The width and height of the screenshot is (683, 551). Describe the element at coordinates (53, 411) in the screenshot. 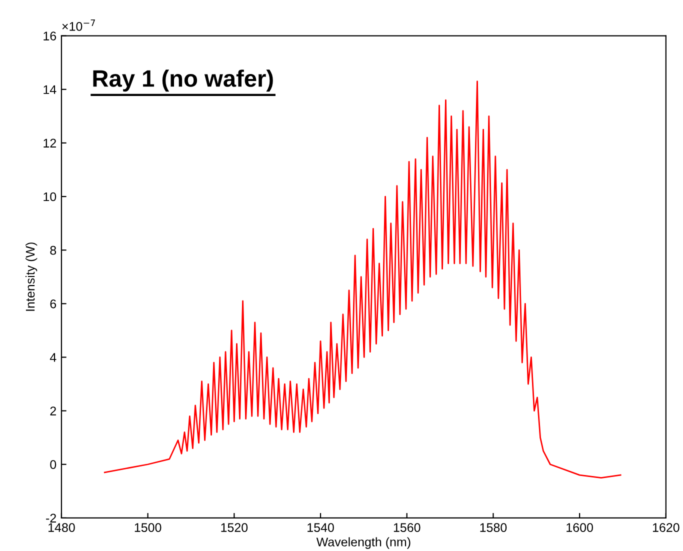

I see `y-tick-label: 2` at that location.